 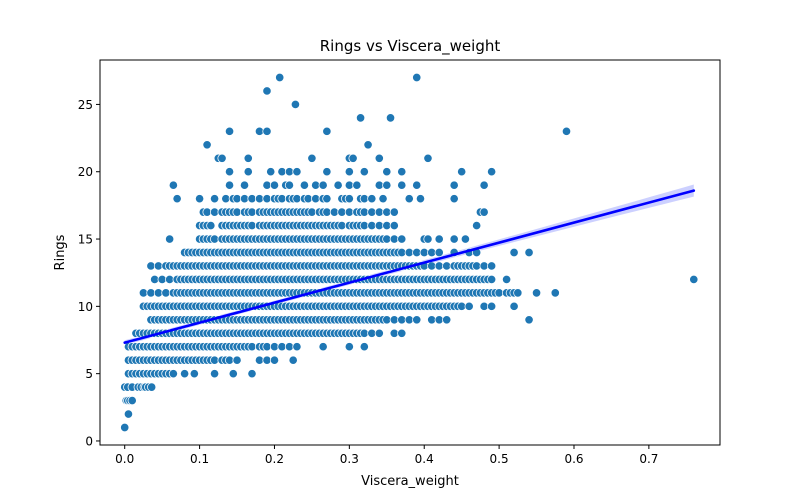 I want to click on y-axis-label: Rings, so click(x=60, y=252).